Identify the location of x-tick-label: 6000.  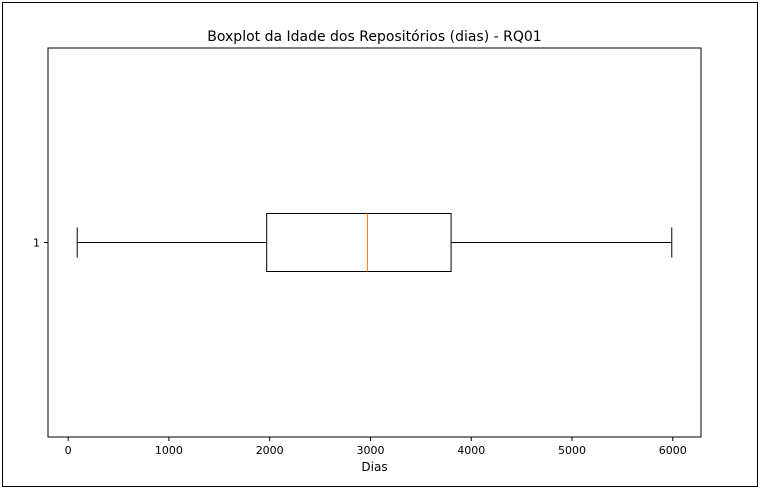
(673, 450).